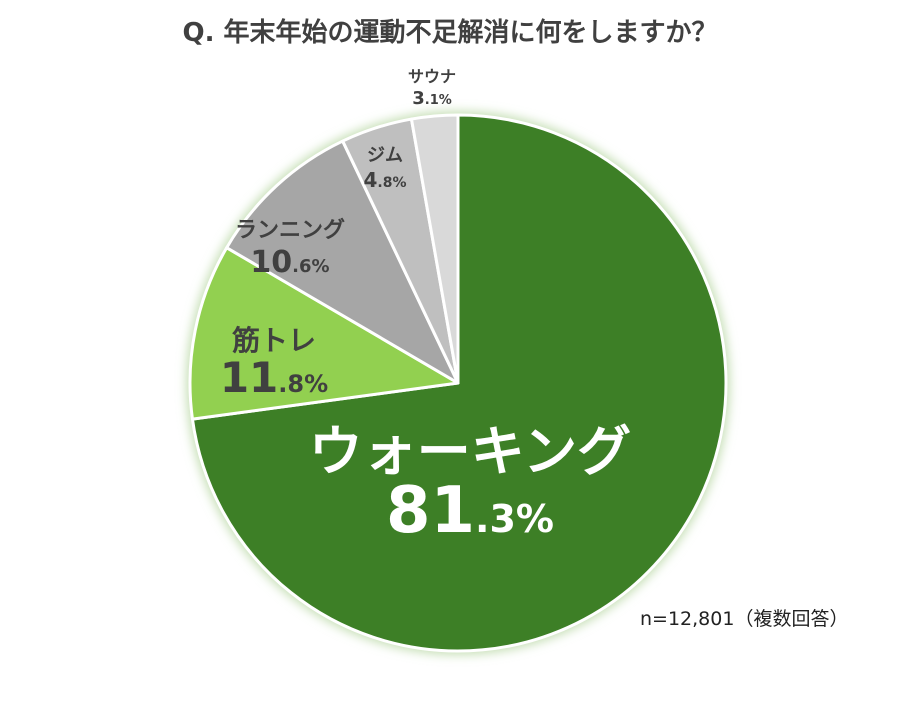 This screenshot has width=900, height=720. What do you see at coordinates (271, 262) in the screenshot?
I see `slice-value-integer: 10` at bounding box center [271, 262].